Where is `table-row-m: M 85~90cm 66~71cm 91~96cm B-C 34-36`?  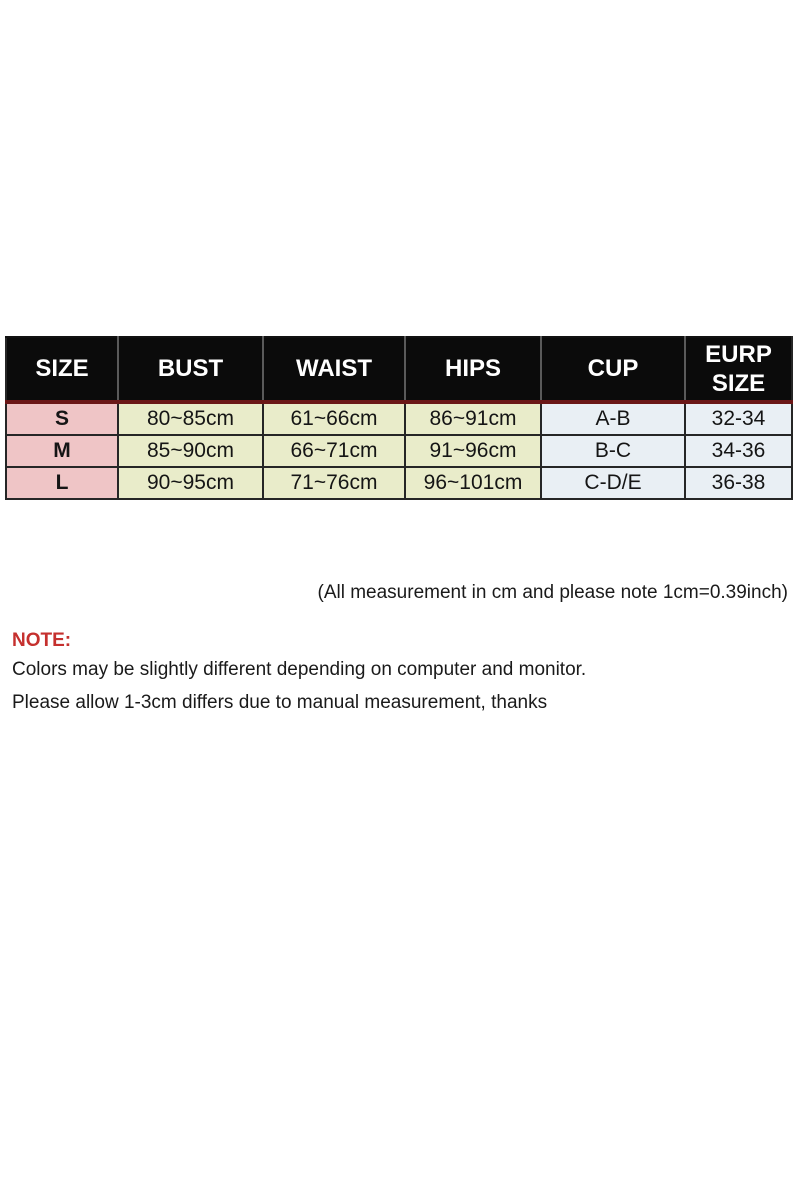
table-row-m: M 85~90cm 66~71cm 91~96cm B-C 34-36 is located at coordinates (399, 451).